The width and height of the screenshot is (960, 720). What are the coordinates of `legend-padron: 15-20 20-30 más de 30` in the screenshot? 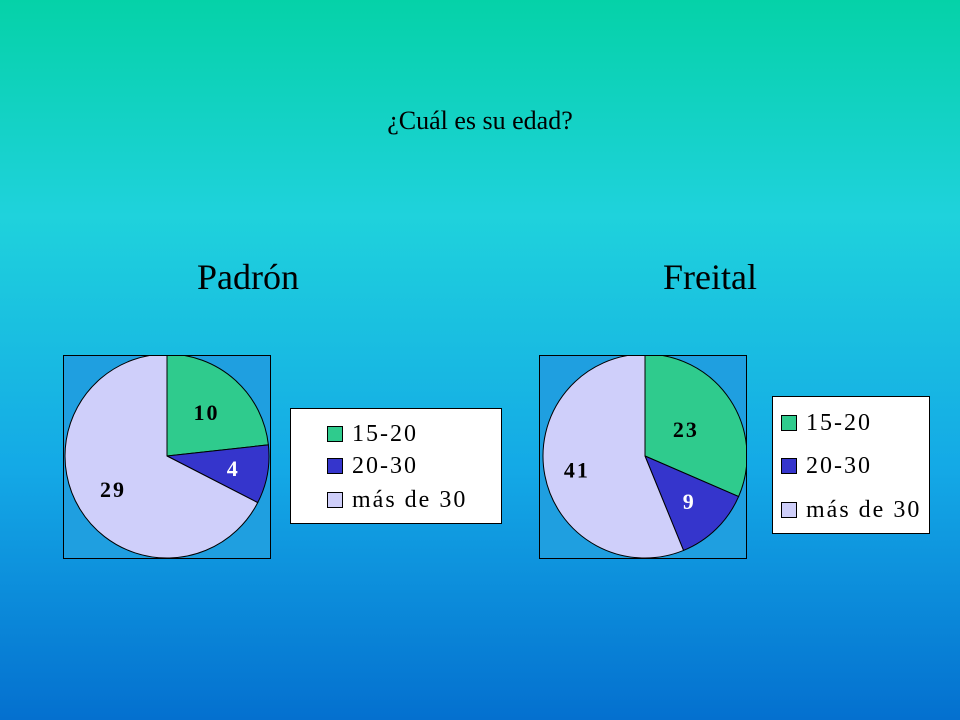 It's located at (396, 466).